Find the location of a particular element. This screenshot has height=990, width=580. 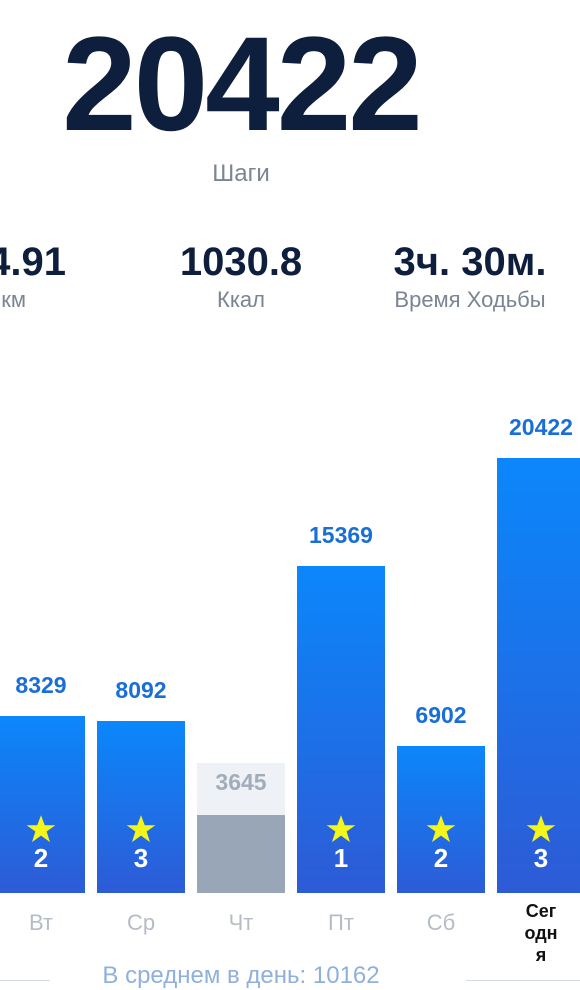

day-label: Пт is located at coordinates (341, 922).